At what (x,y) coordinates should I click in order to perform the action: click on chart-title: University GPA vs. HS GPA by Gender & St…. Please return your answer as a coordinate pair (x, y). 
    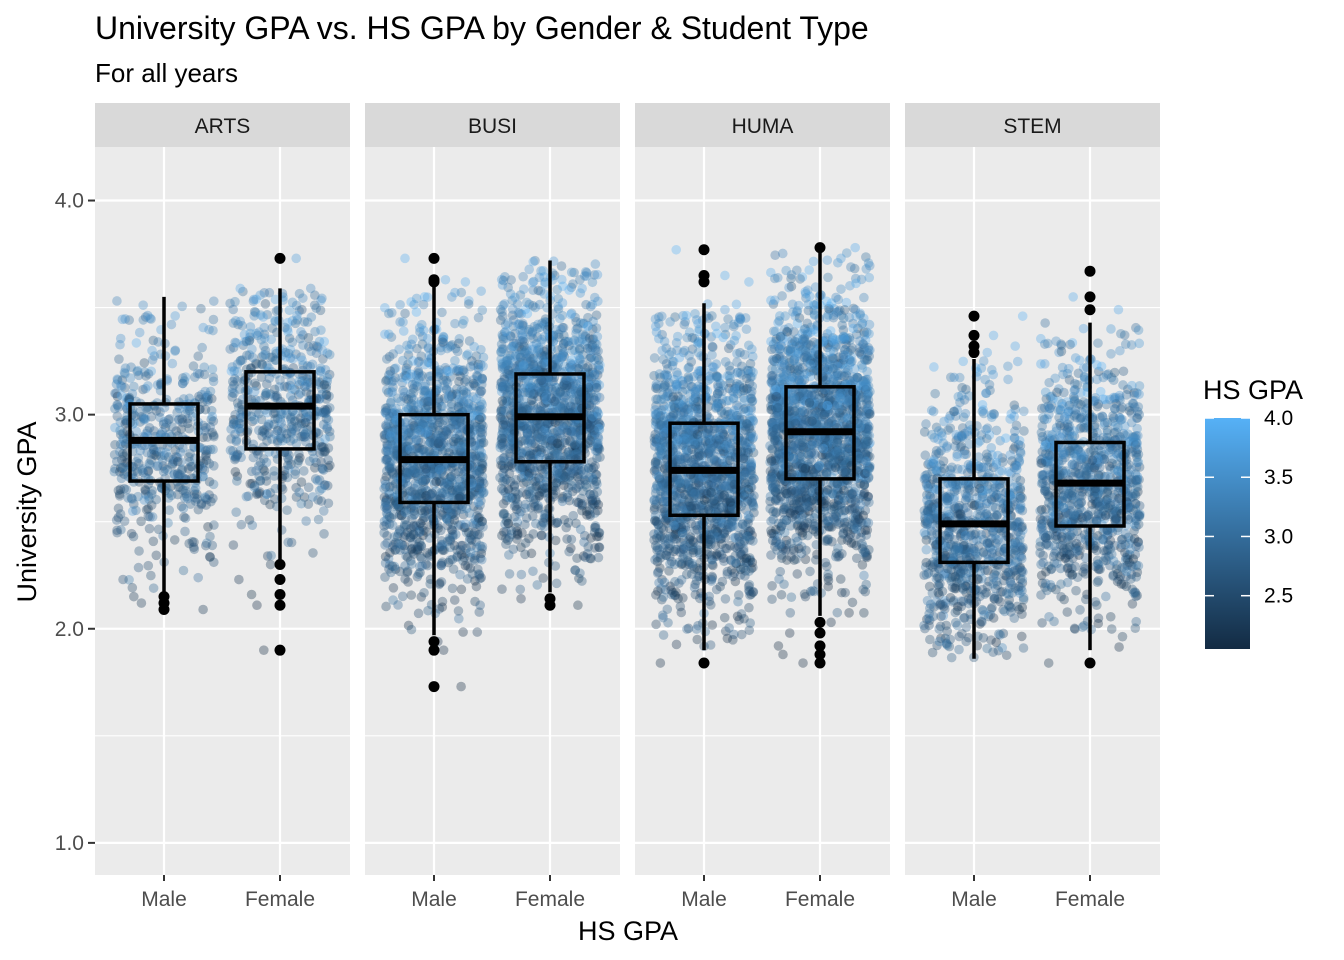
    Looking at the image, I should click on (482, 28).